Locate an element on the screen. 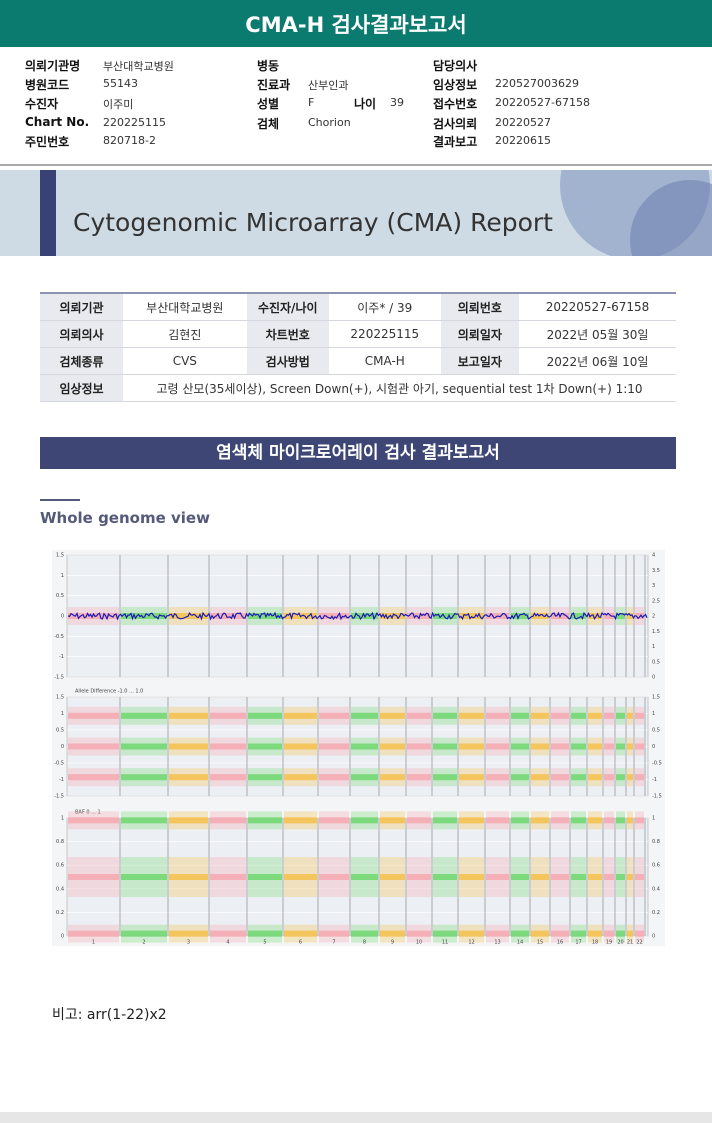 The height and width of the screenshot is (1123, 712). chromosome-label: 17 is located at coordinates (578, 943).